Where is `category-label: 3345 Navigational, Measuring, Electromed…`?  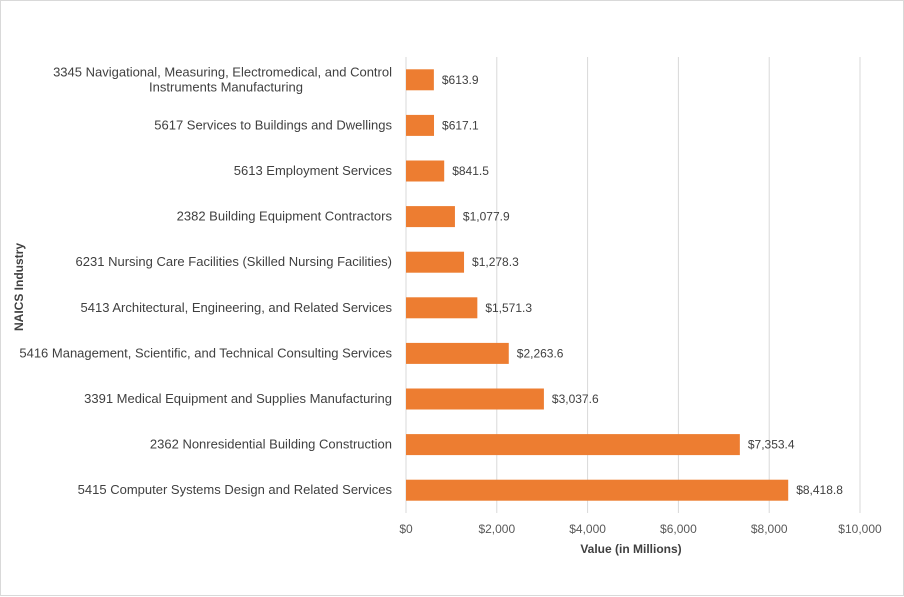
category-label: 3345 Navigational, Measuring, Electromed… is located at coordinates (222, 71).